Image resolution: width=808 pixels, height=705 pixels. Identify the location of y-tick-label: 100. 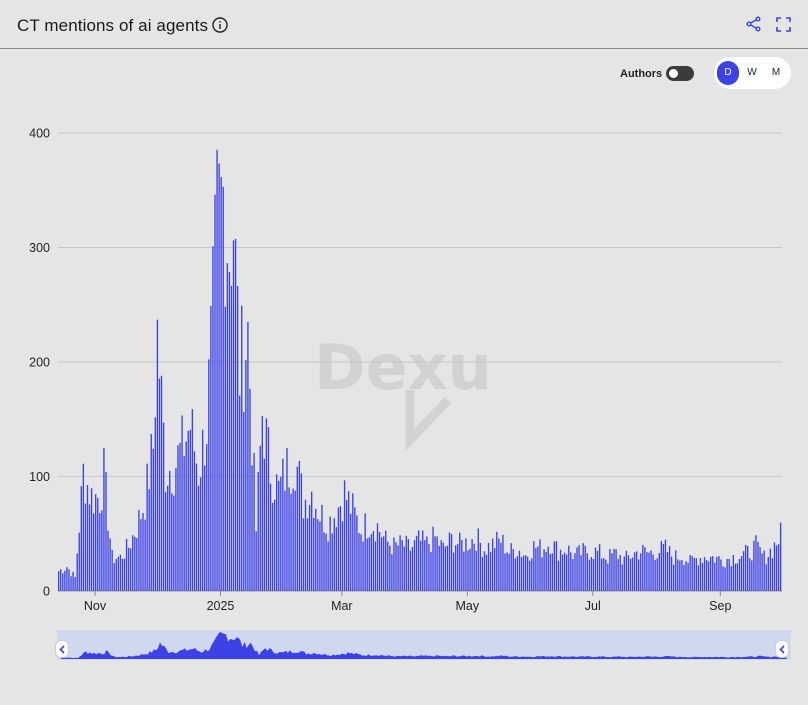
(39, 477).